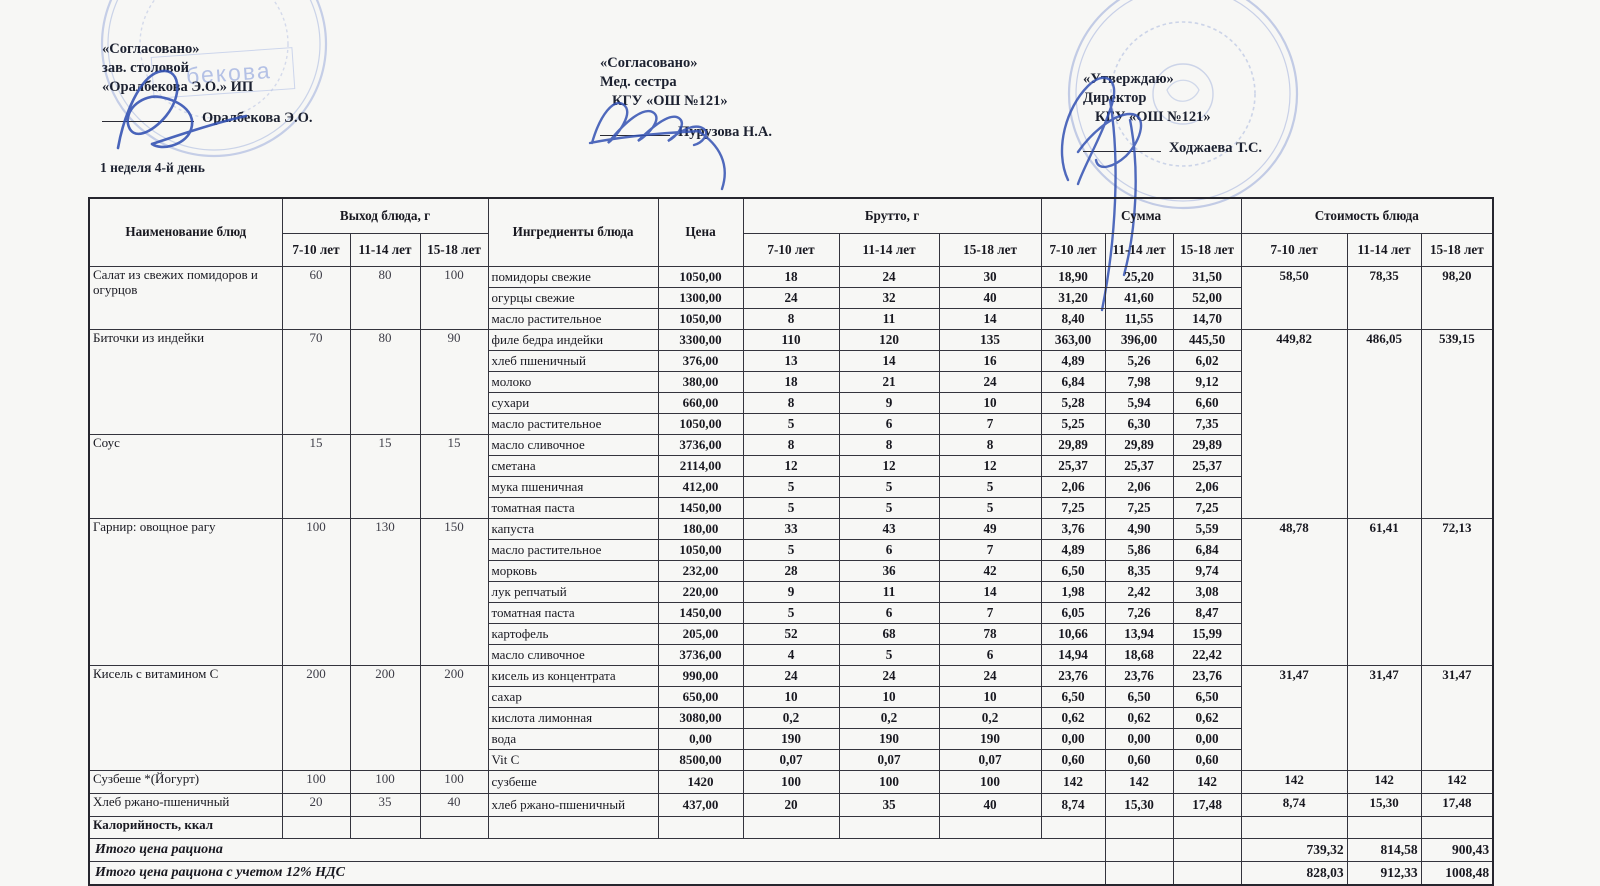 The width and height of the screenshot is (1600, 886). Describe the element at coordinates (700, 487) in the screenshot. I see `price-cell: 412,00` at that location.